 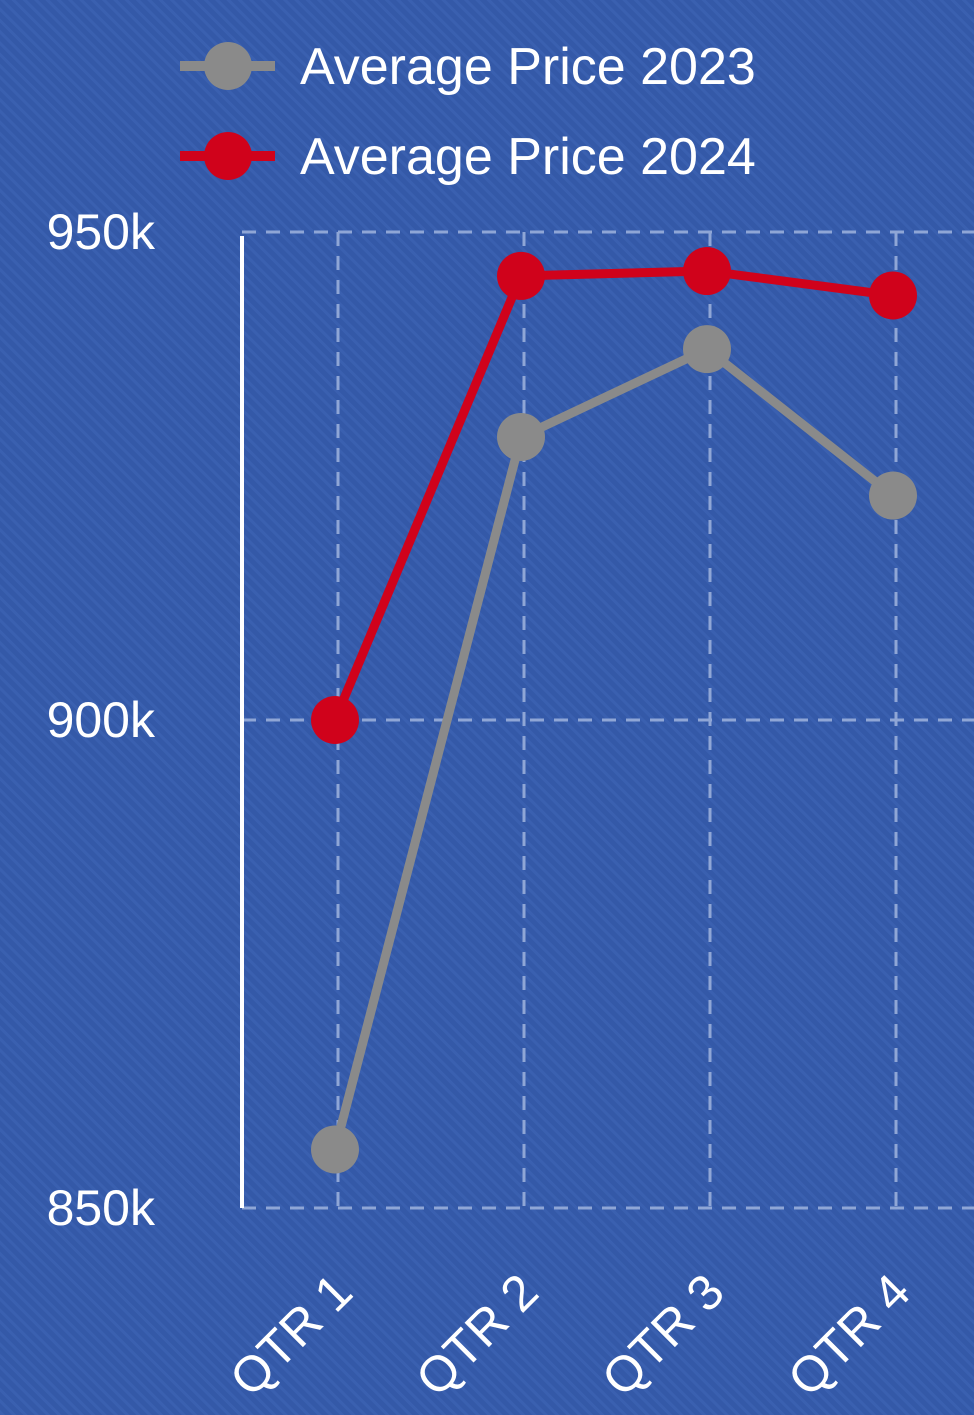 I want to click on y-tick-label: 850k, so click(x=101, y=1208).